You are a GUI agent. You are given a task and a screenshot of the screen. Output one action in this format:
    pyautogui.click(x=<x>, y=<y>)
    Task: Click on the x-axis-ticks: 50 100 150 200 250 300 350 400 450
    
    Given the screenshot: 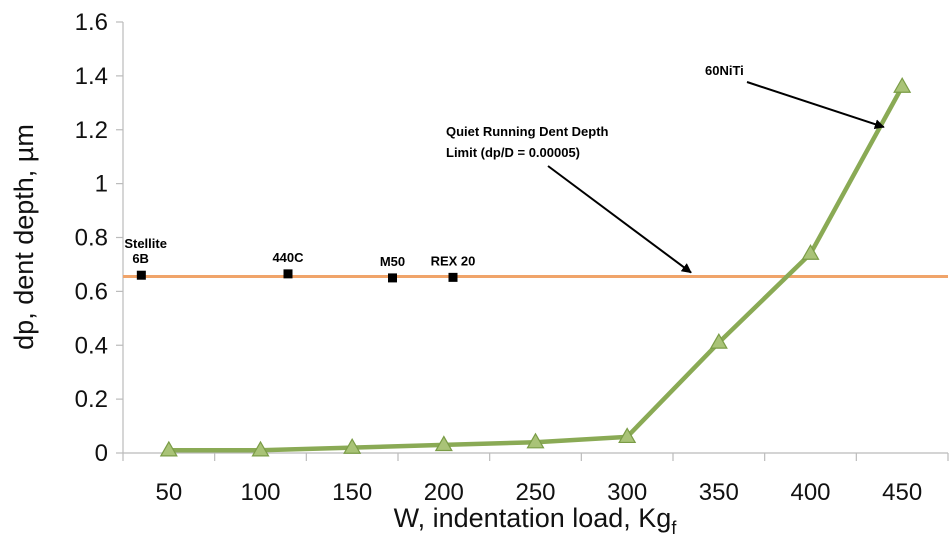 What is the action you would take?
    pyautogui.click(x=535, y=479)
    